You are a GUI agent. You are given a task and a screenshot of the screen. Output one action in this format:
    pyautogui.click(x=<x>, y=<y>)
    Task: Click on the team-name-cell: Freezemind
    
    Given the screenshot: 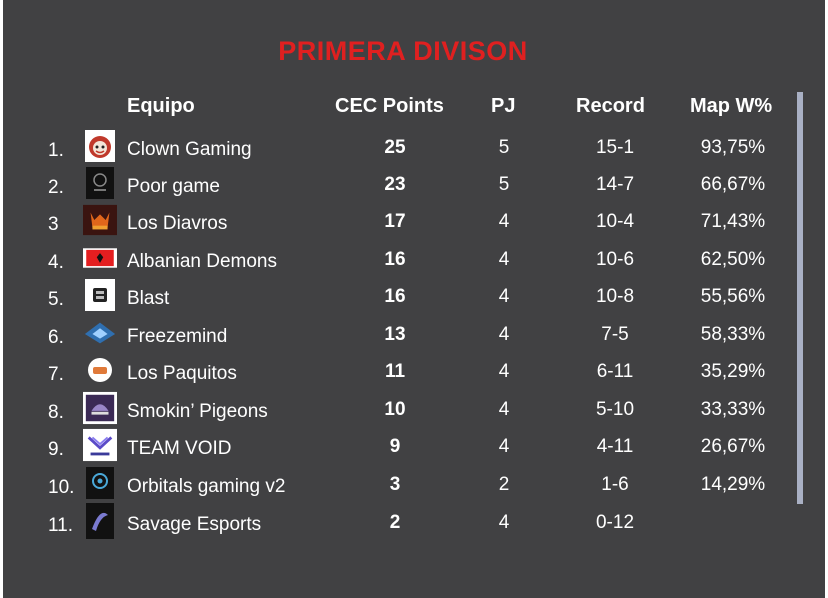 What is the action you would take?
    pyautogui.click(x=177, y=336)
    